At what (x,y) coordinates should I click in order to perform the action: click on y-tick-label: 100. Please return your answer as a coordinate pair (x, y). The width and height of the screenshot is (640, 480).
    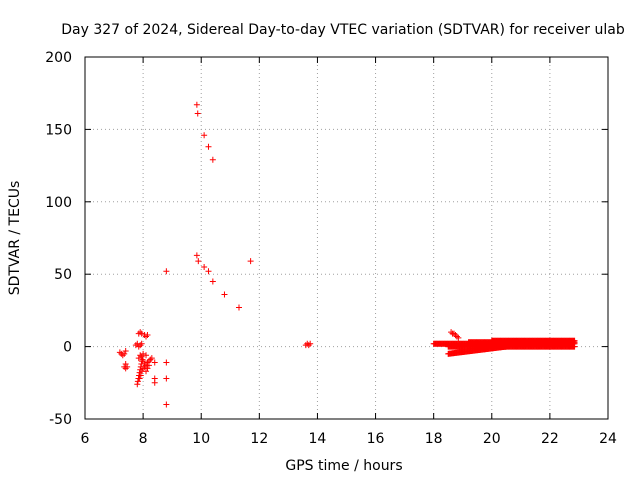
    Looking at the image, I should click on (58, 203).